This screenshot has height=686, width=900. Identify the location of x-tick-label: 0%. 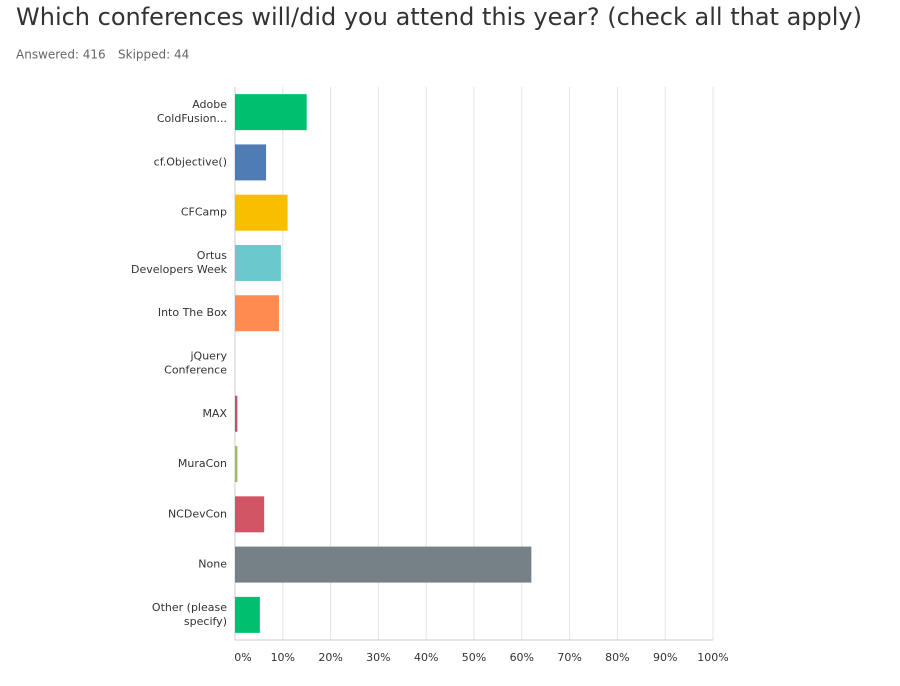
(242, 657).